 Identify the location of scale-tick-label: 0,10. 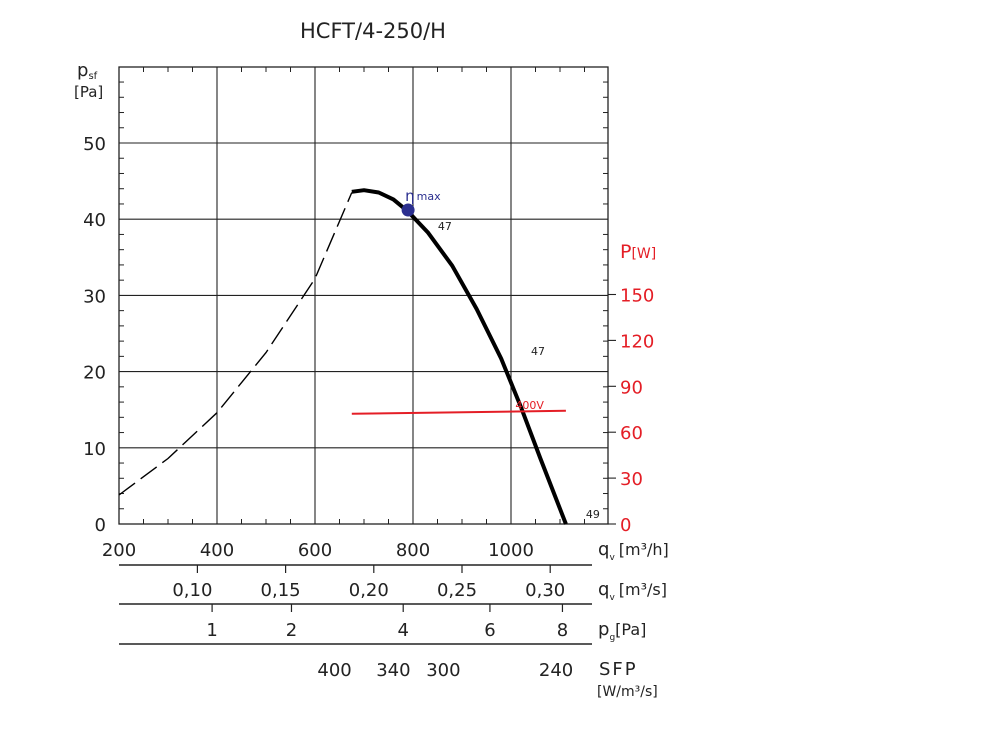
(192, 590).